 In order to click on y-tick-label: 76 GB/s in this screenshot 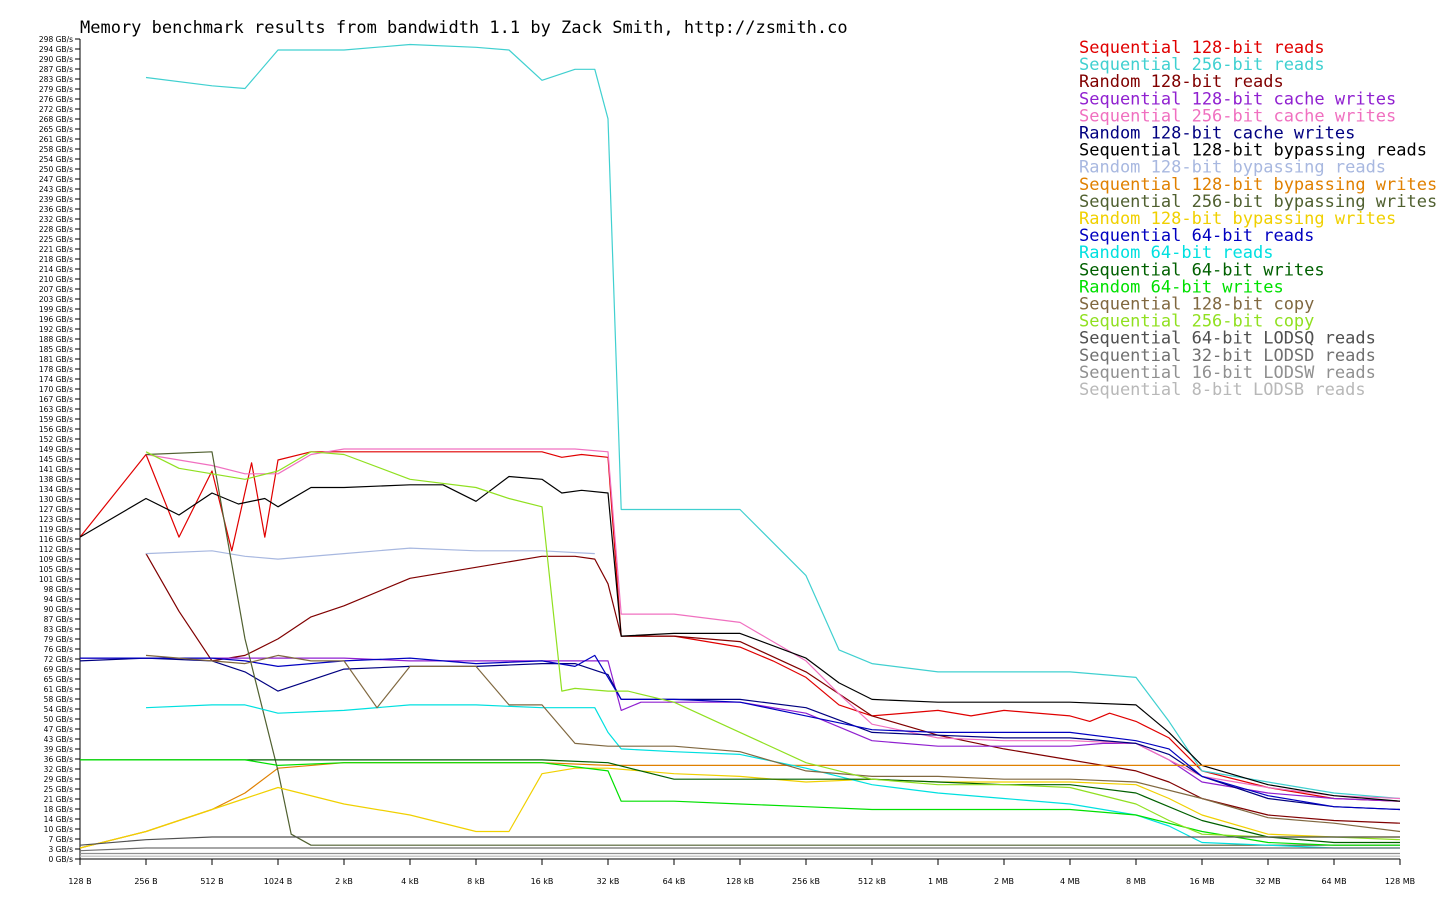, I will do `click(58, 649)`.